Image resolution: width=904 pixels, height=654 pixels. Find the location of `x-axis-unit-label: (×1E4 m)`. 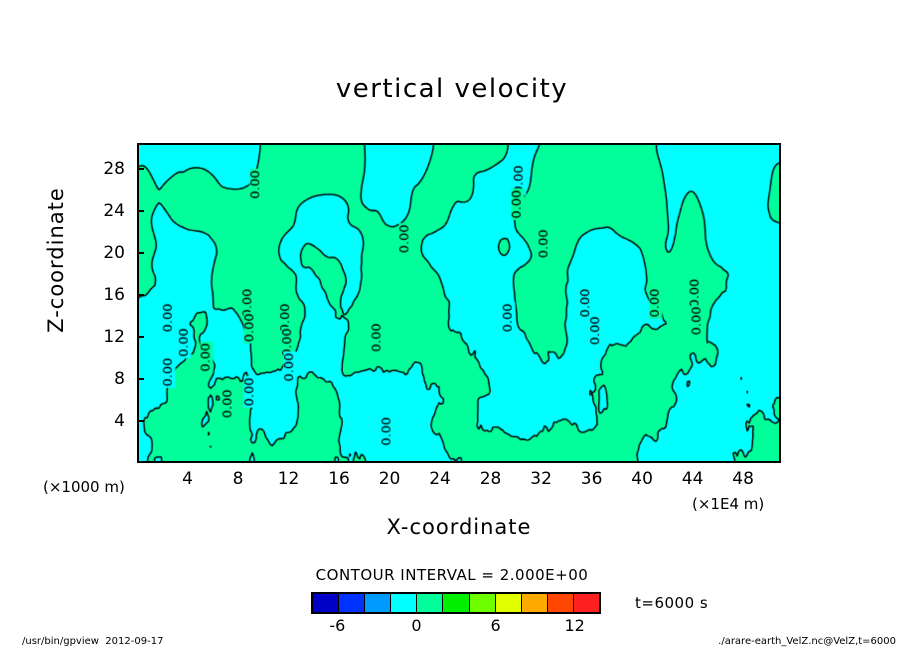

x-axis-unit-label: (×1E4 m) is located at coordinates (728, 504).